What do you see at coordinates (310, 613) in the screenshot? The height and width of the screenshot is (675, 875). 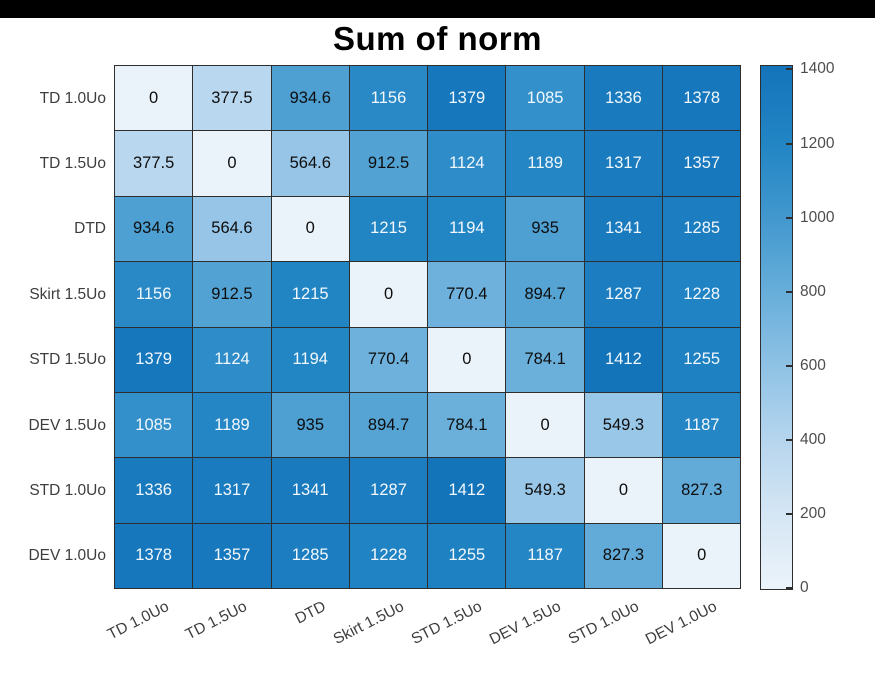 I see `column-label: DTD` at bounding box center [310, 613].